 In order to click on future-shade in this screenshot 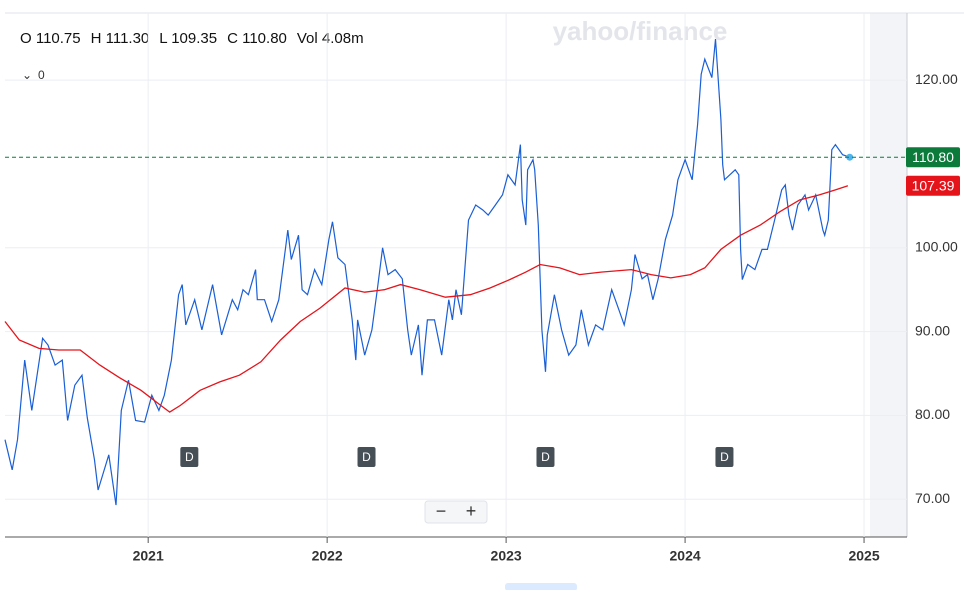, I will do `click(888, 275)`.